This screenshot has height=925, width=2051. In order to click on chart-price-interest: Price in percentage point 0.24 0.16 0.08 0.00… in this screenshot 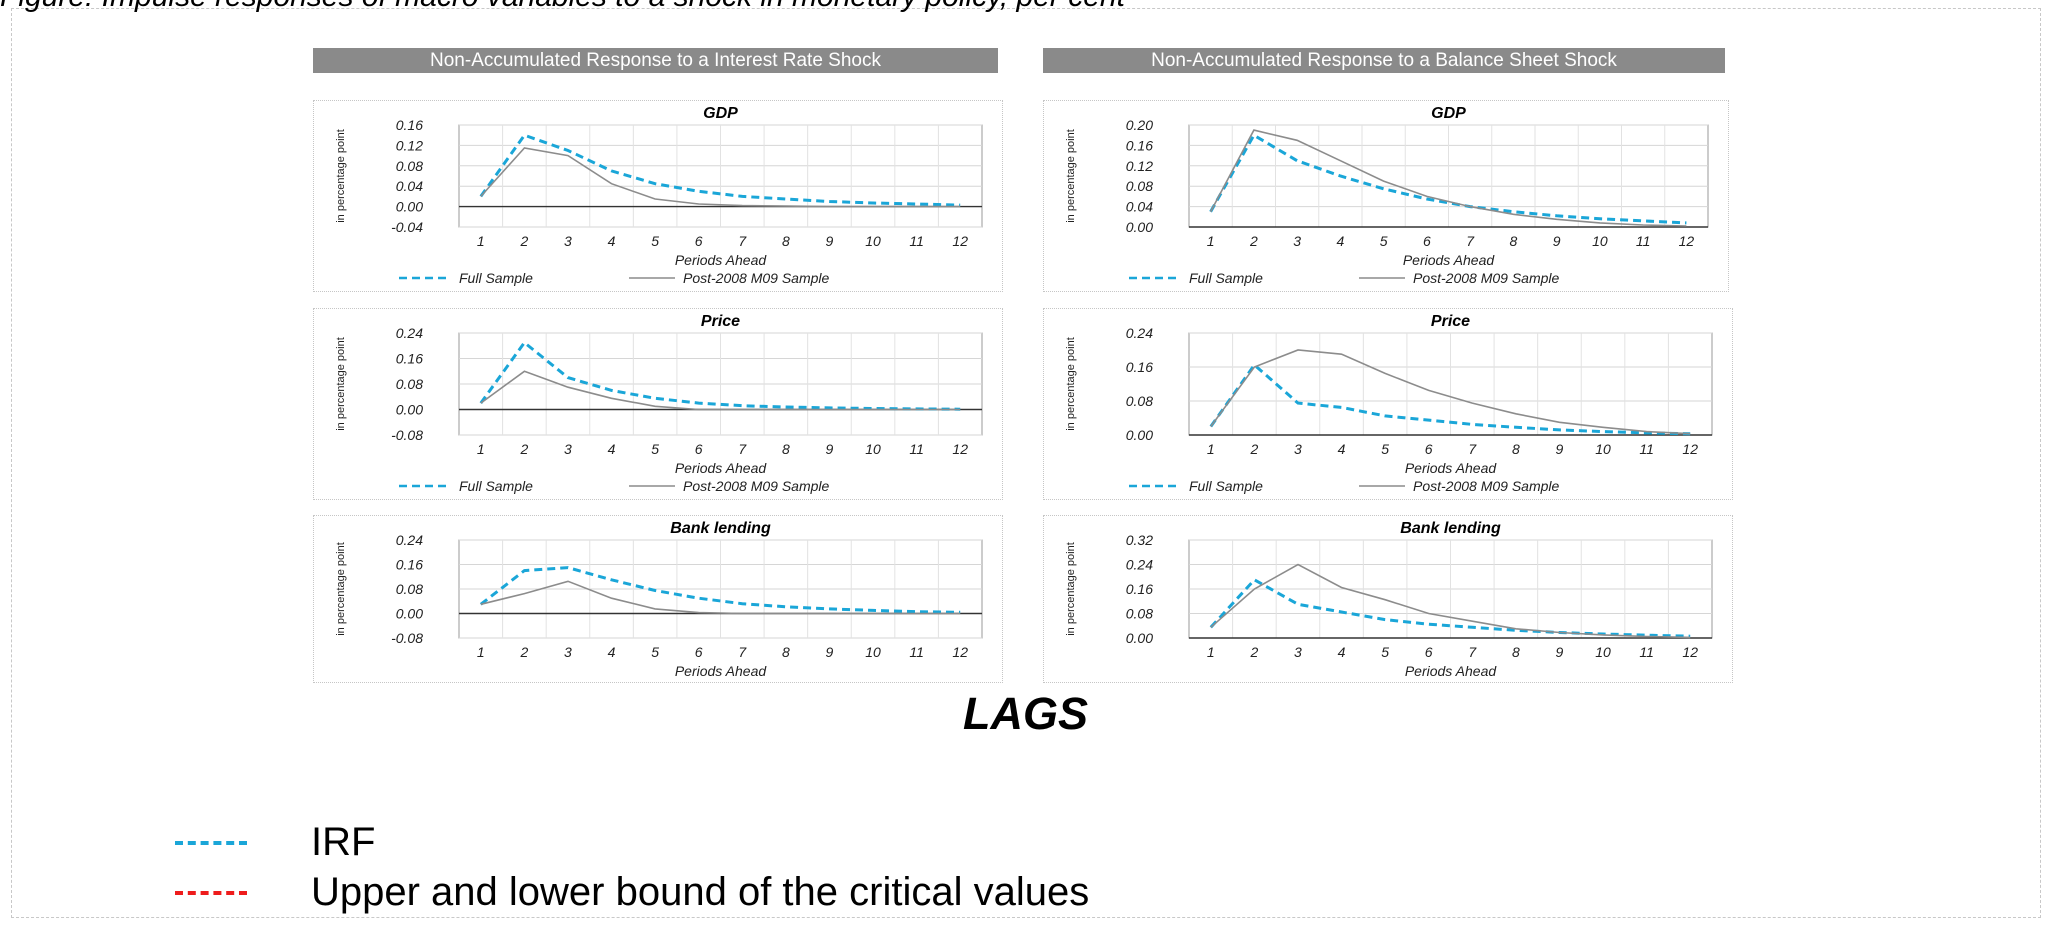, I will do `click(659, 403)`.